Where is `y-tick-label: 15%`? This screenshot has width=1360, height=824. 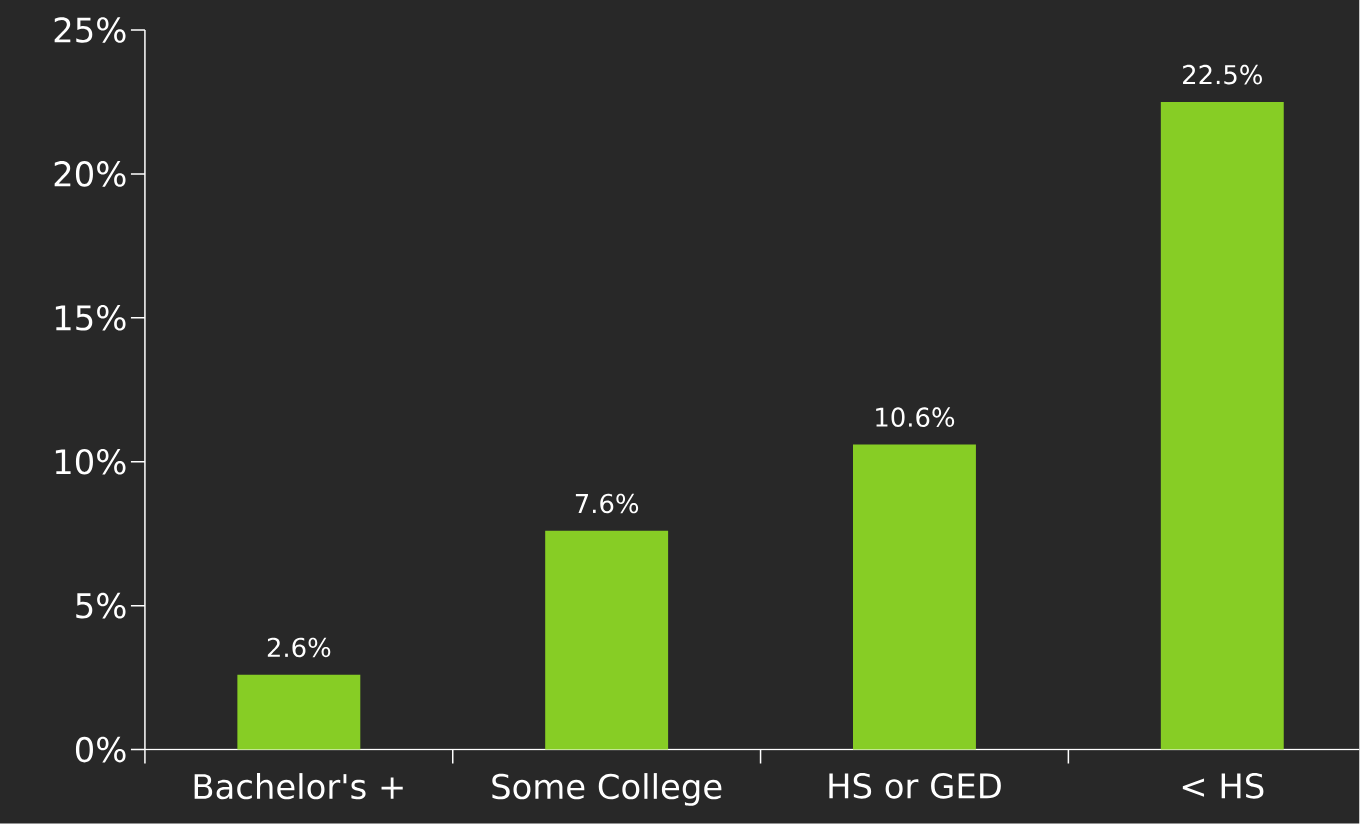 y-tick-label: 15% is located at coordinates (90, 318).